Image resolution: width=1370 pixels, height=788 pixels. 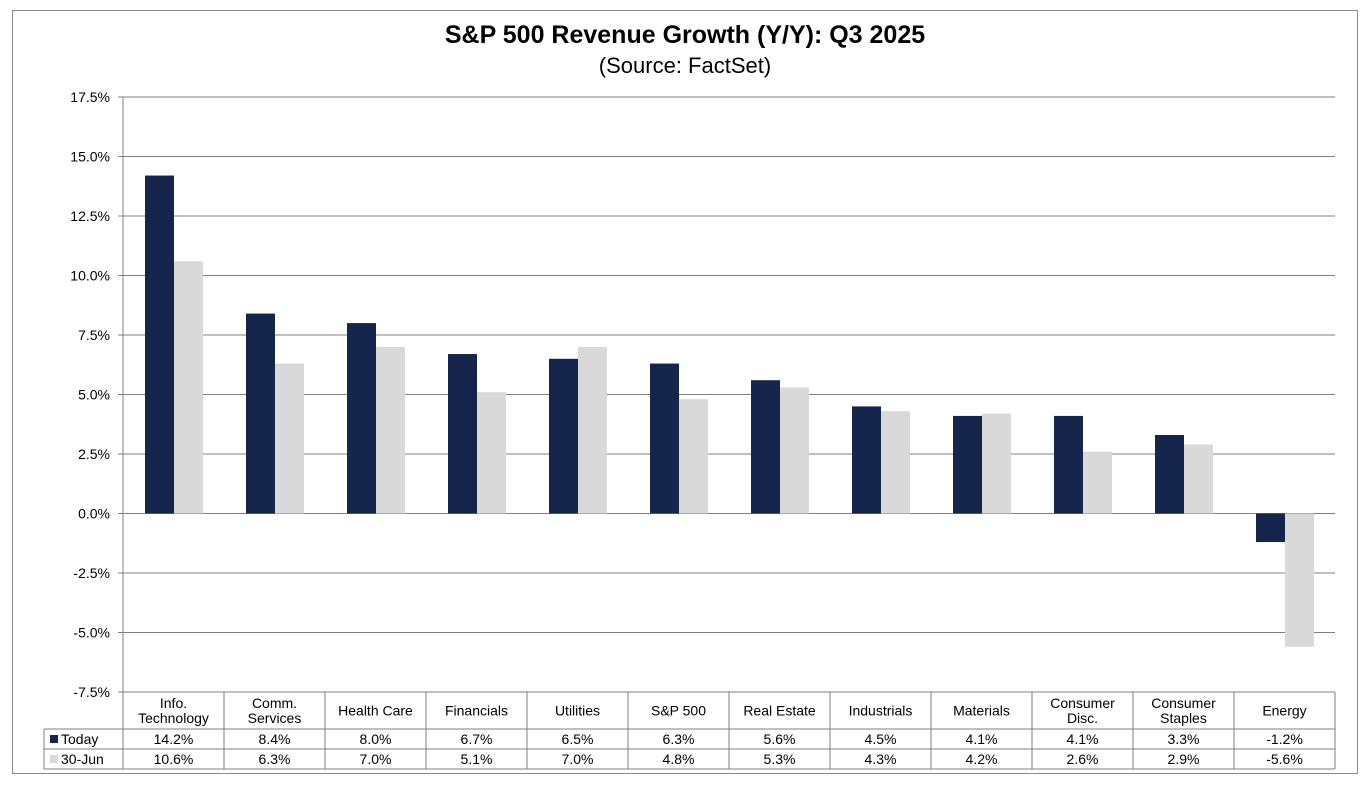 What do you see at coordinates (1082, 718) in the screenshot?
I see `category-label: Disc.` at bounding box center [1082, 718].